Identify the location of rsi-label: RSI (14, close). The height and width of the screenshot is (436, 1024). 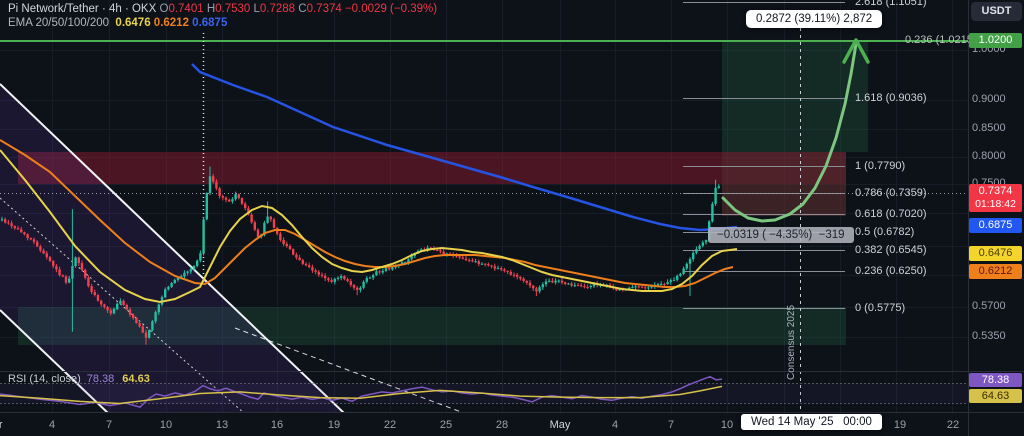
(44, 379).